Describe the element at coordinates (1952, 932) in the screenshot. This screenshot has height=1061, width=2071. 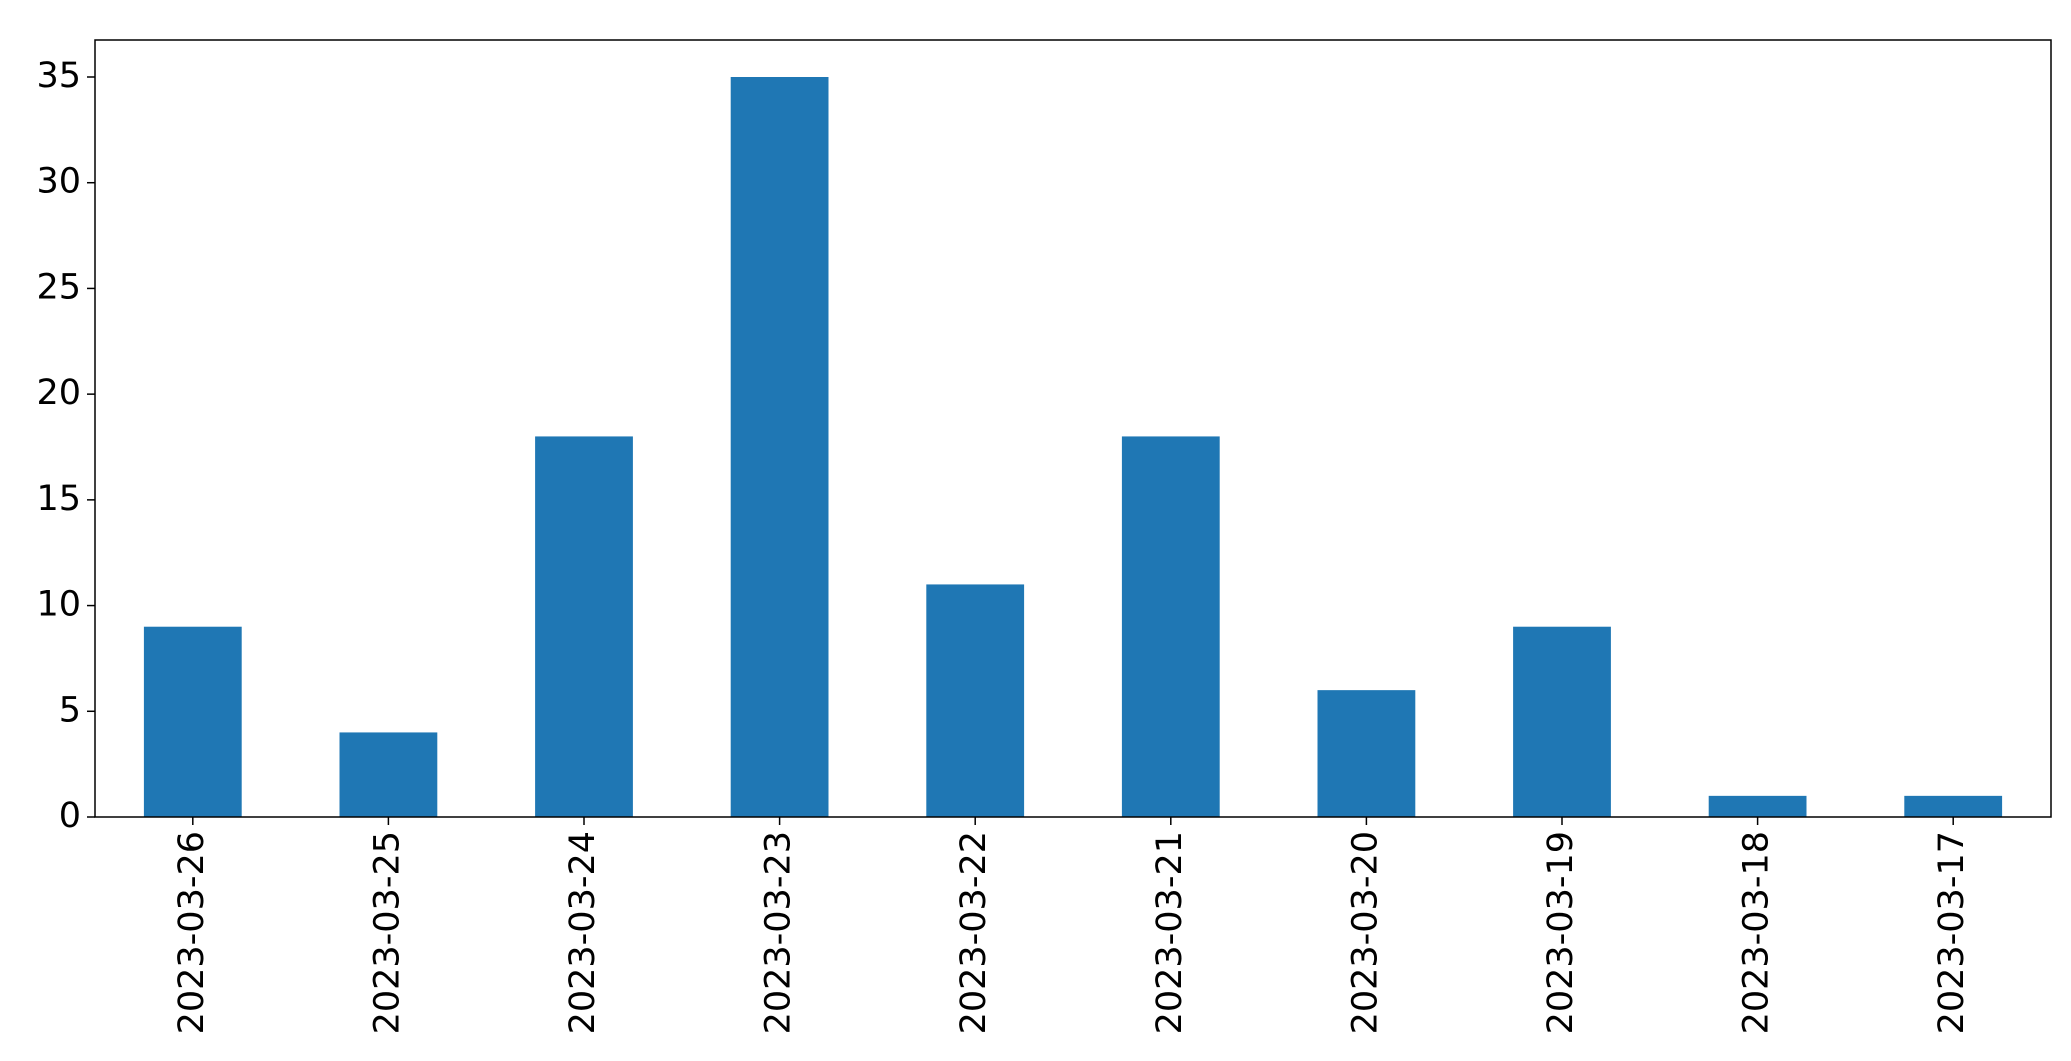
I see `x-tick-label: 2023-03-17` at that location.